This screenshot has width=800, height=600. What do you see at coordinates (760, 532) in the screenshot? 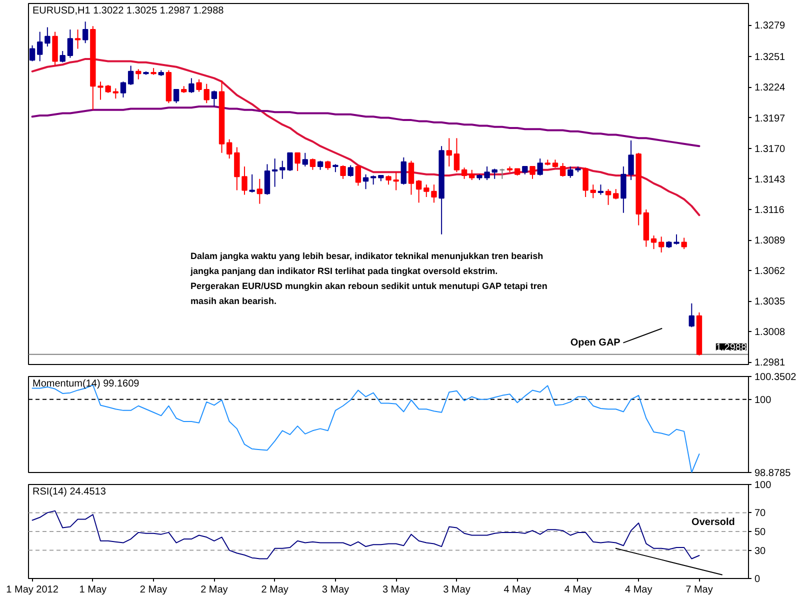
I see `y-tick-label: 50` at bounding box center [760, 532].